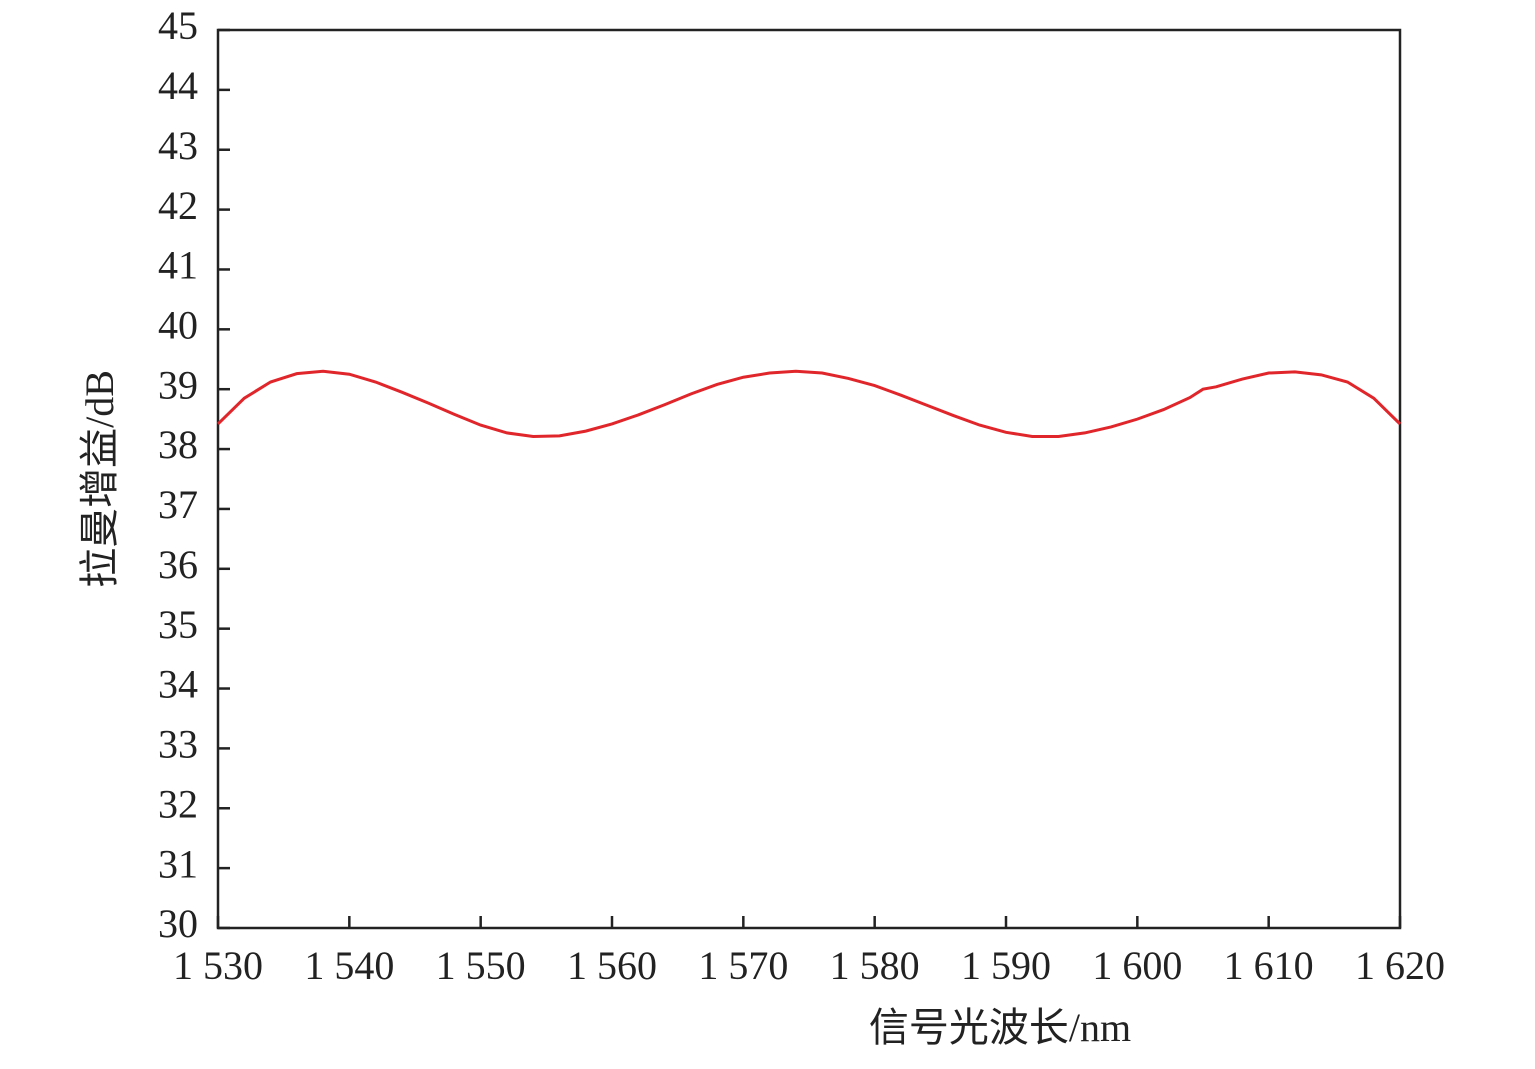  Describe the element at coordinates (178, 504) in the screenshot. I see `y-tick-label: 37` at that location.